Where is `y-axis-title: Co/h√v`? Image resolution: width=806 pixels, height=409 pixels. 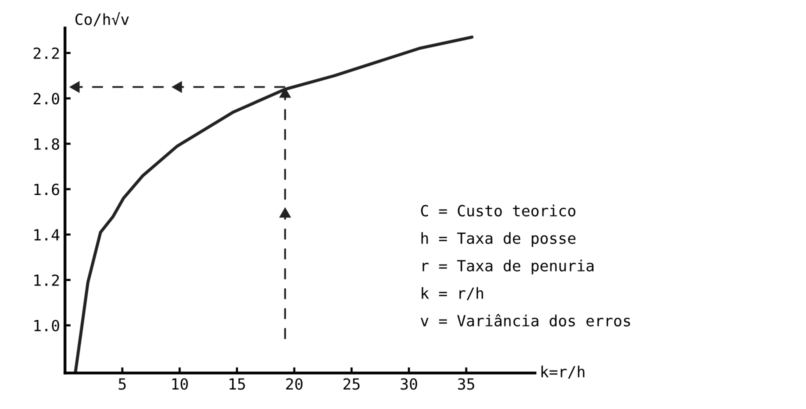 y-axis-title: Co/h√v is located at coordinates (102, 19).